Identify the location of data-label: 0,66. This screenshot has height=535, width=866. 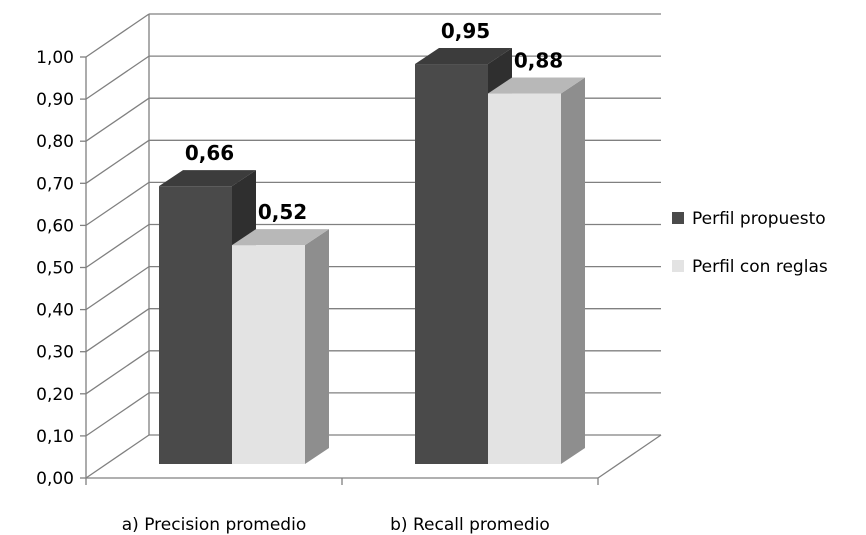
(209, 153).